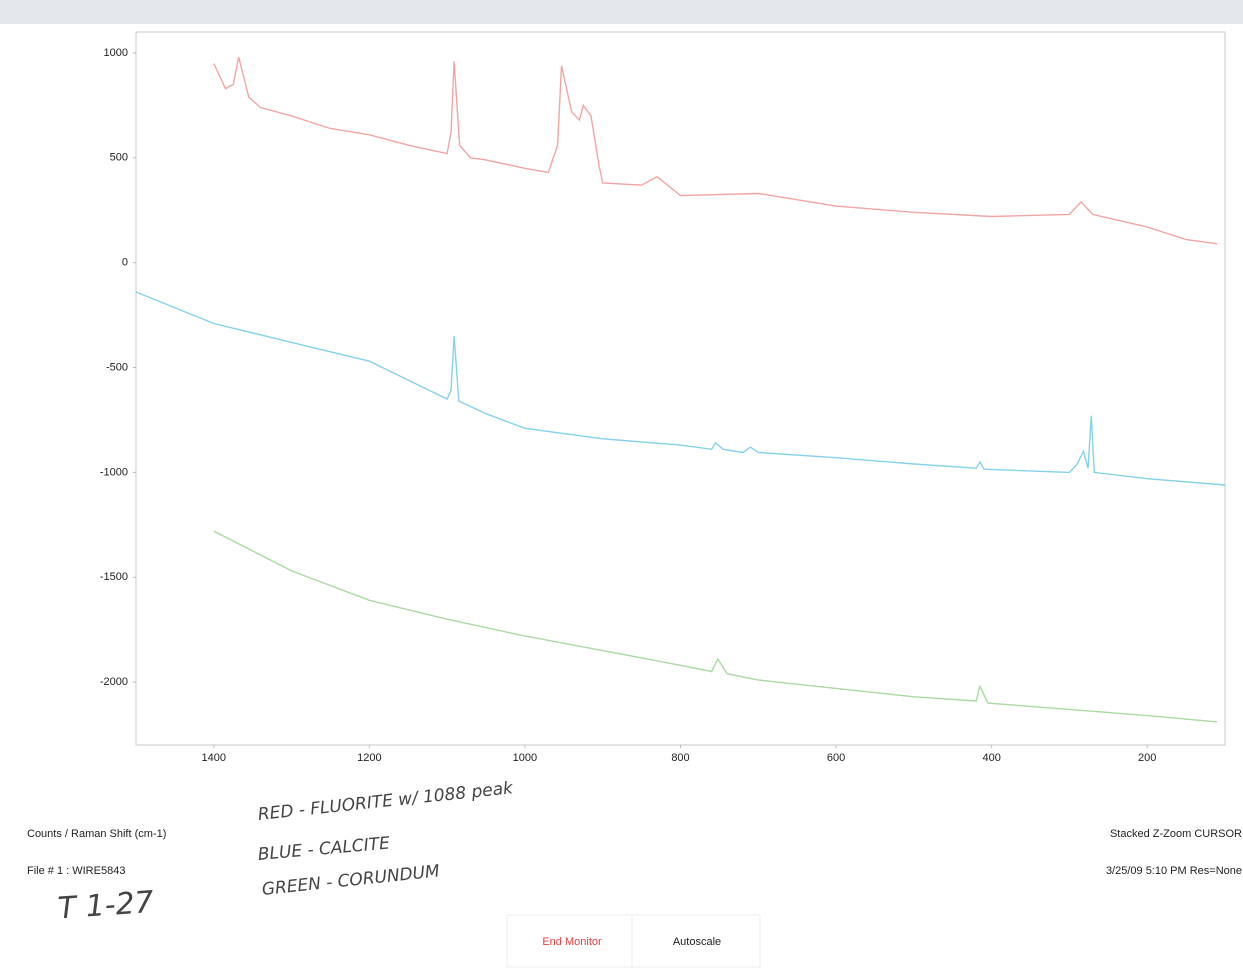  I want to click on y-tick-label: 1000, so click(116, 53).